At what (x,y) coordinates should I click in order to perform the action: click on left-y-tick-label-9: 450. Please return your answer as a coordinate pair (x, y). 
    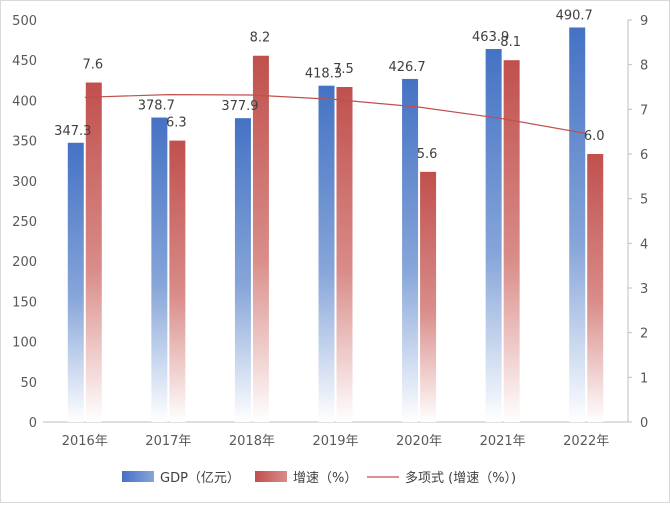
    Looking at the image, I should click on (24, 61).